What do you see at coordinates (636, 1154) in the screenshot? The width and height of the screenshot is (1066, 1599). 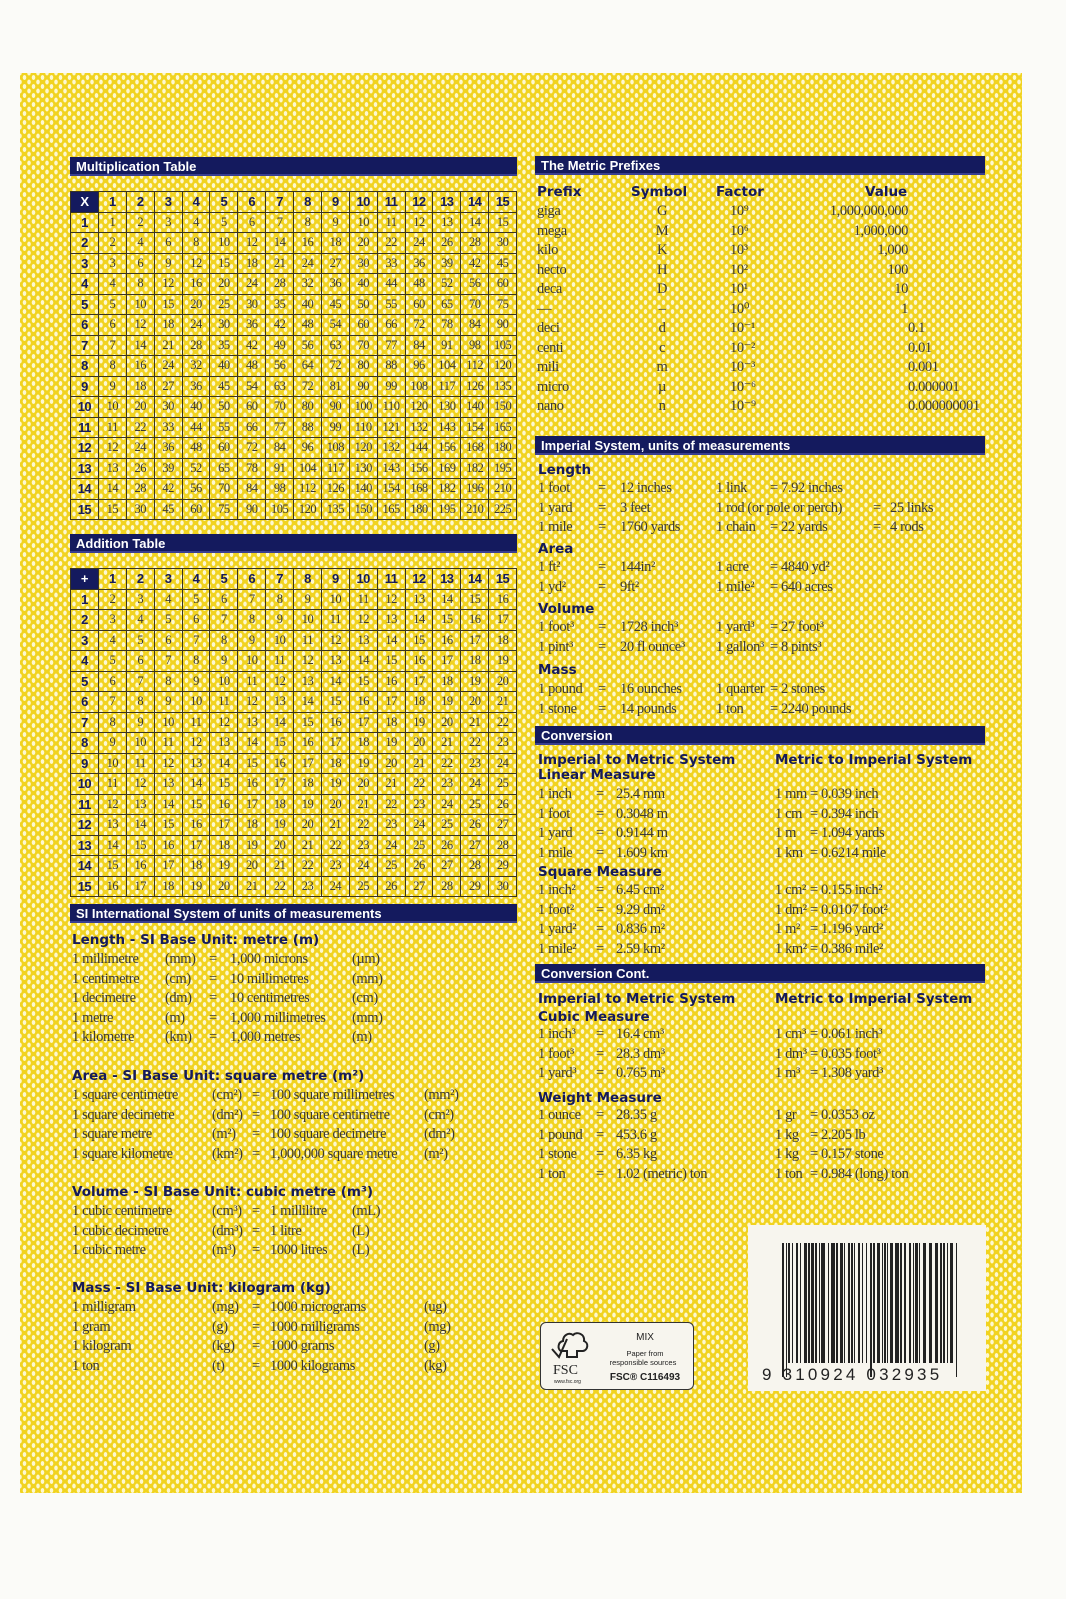 I see `row-cell: 6.35 kg` at bounding box center [636, 1154].